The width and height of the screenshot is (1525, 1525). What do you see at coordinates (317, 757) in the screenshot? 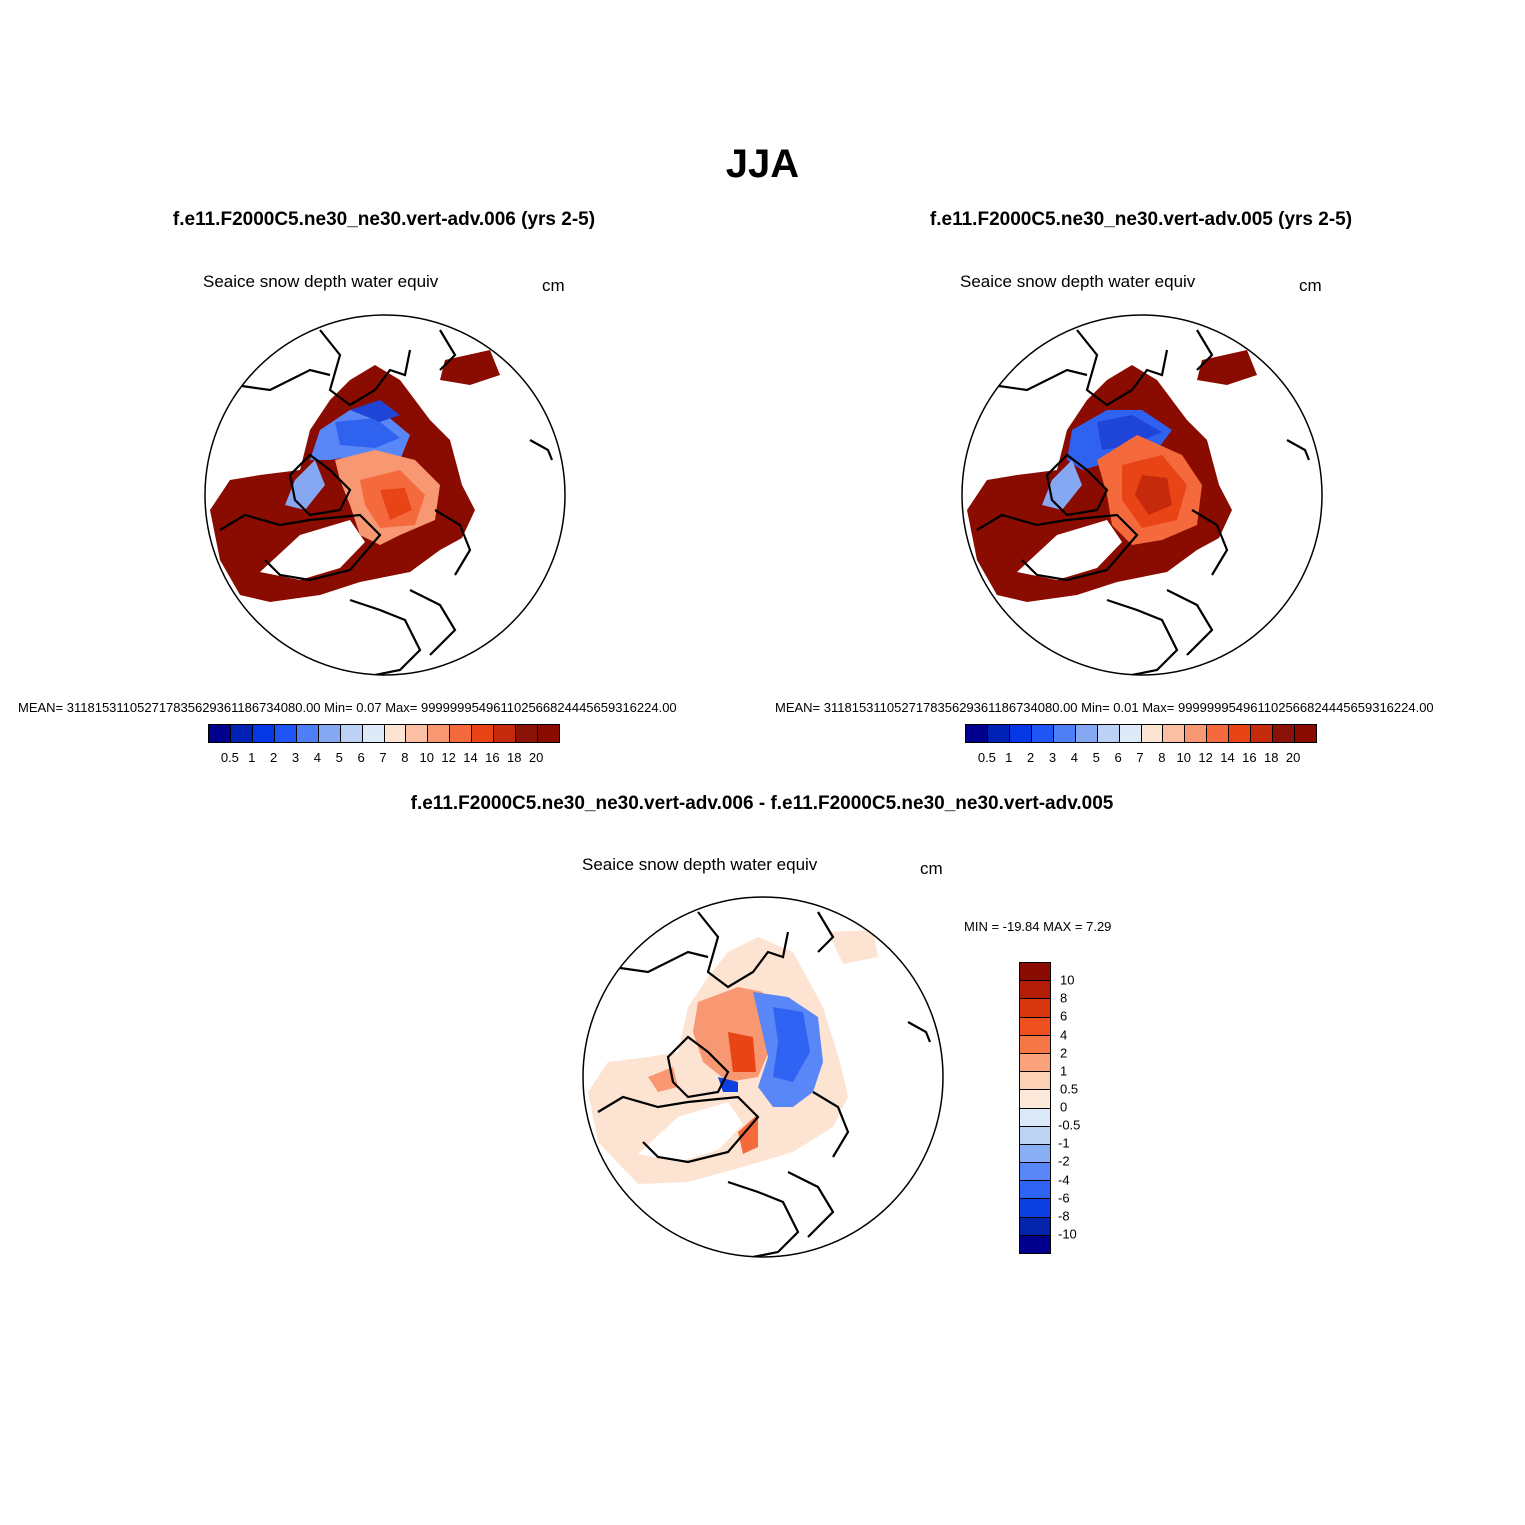
I see `panel-1-colorbar-tick-label: 4` at bounding box center [317, 757].